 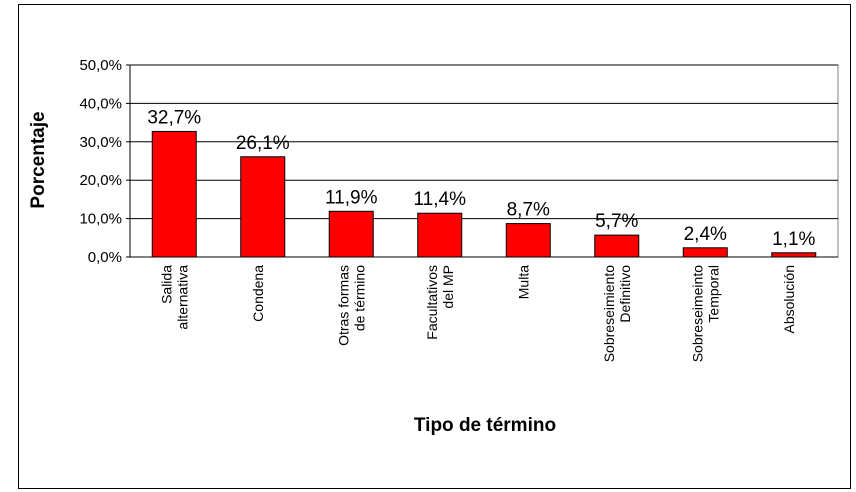 What do you see at coordinates (100, 219) in the screenshot?
I see `y-tick-label: 10,0%` at bounding box center [100, 219].